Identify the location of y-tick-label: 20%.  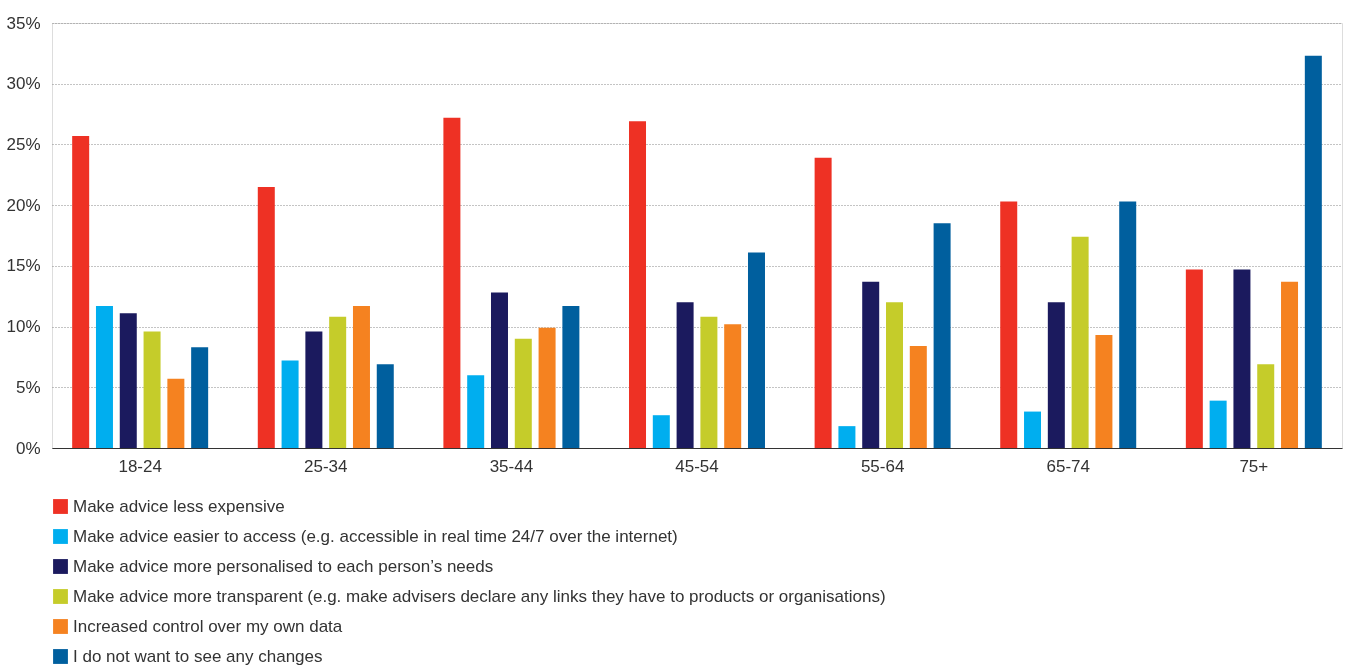
(23, 205).